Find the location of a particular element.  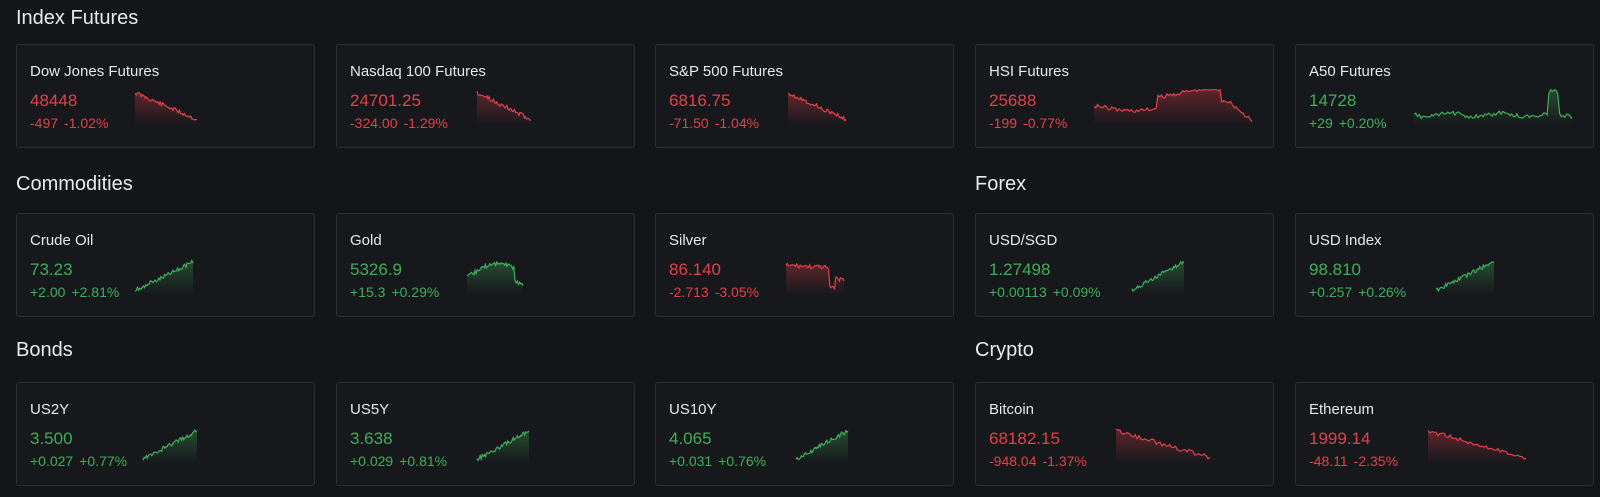

quote-change-row: -324.00 -1.29% is located at coordinates (399, 123).